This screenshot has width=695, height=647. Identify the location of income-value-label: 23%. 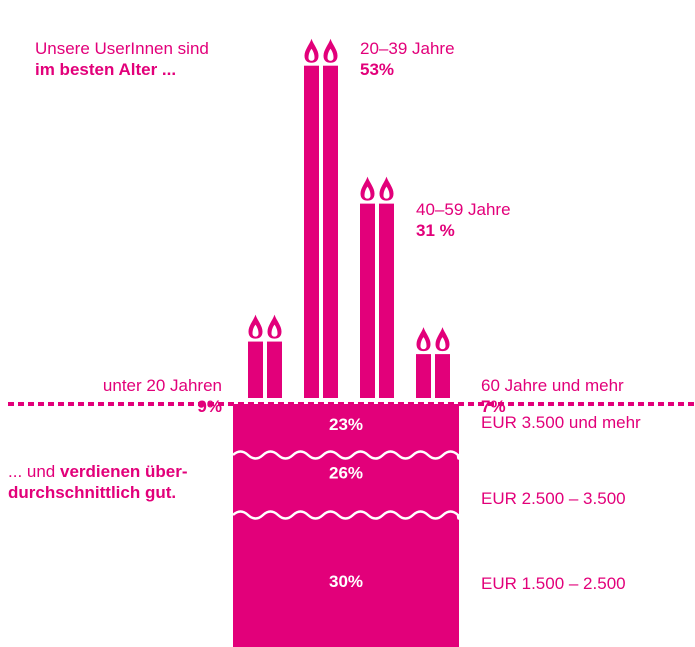
(346, 424).